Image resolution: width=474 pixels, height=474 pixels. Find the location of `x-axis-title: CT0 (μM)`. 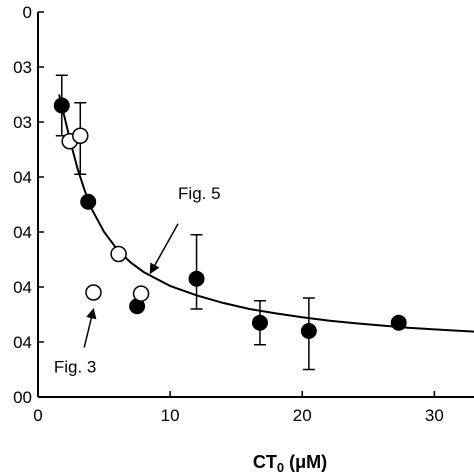

x-axis-title: CT0 (μM) is located at coordinates (290, 463).